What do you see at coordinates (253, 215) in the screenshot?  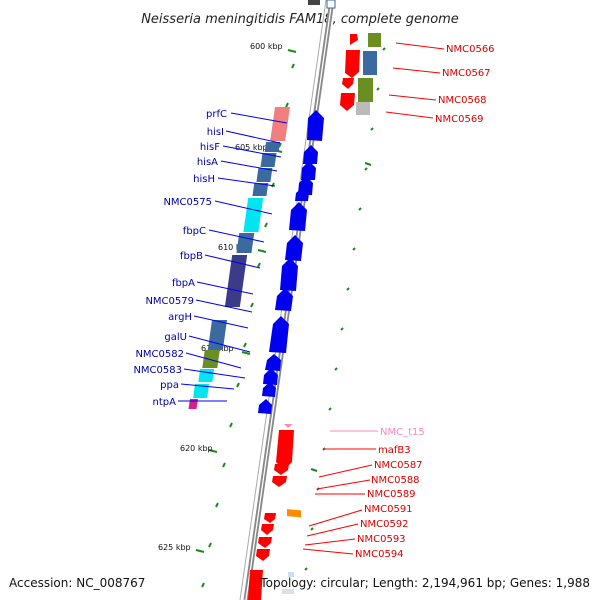 I see `box-NMC0575` at bounding box center [253, 215].